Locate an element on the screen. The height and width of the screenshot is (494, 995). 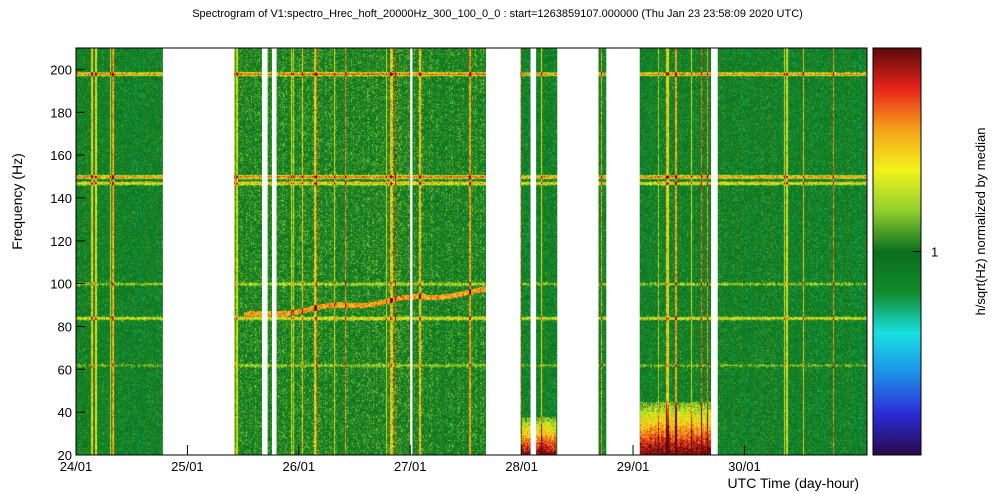
colorbar-title: h/sqrt(Hz) normalized by median is located at coordinates (980, 222).